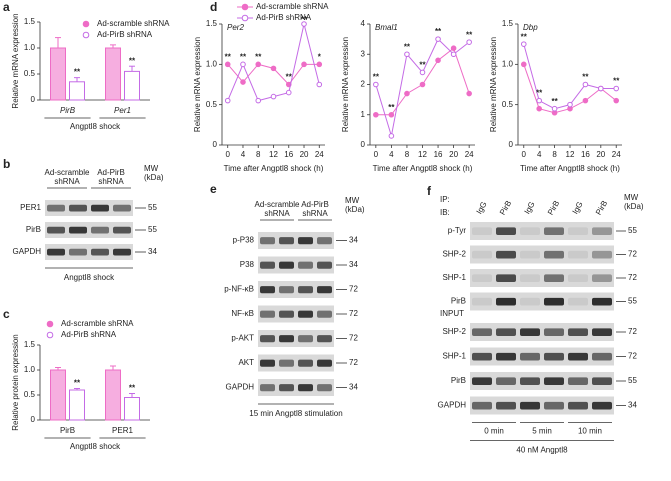 The width and height of the screenshot is (671, 481). What do you see at coordinates (27, 251) in the screenshot?
I see `blot-row-label: GAPDH` at bounding box center [27, 251].